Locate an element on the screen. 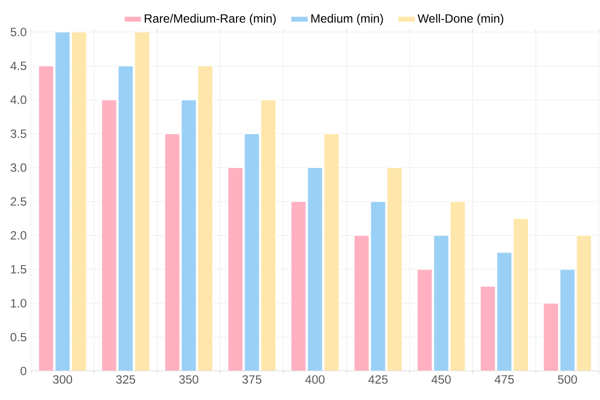 The width and height of the screenshot is (600, 400). x-tick-label: 425 is located at coordinates (378, 379).